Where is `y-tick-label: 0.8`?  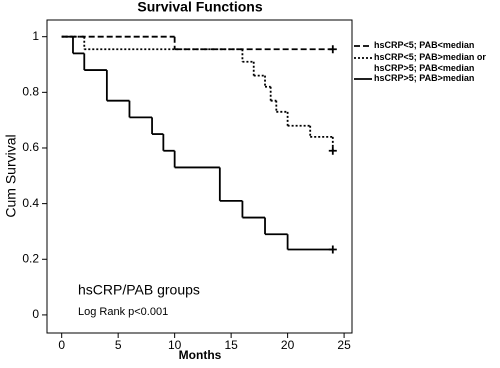 y-tick-label: 0.8 is located at coordinates (30, 92).